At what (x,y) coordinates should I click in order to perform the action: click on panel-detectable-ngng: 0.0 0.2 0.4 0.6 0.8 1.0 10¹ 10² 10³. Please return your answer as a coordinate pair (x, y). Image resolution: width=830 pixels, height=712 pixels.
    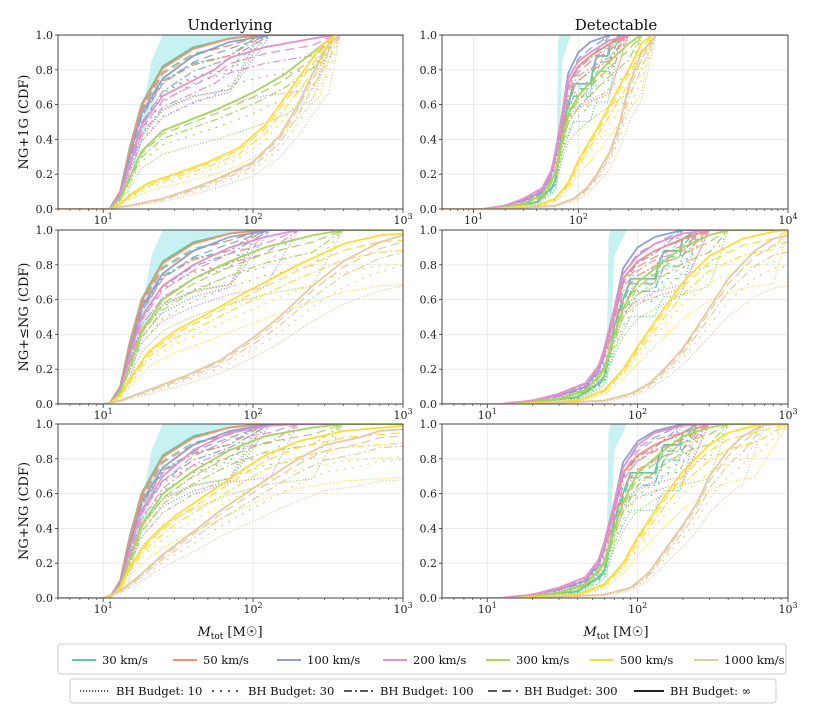
    Looking at the image, I should click on (609, 517).